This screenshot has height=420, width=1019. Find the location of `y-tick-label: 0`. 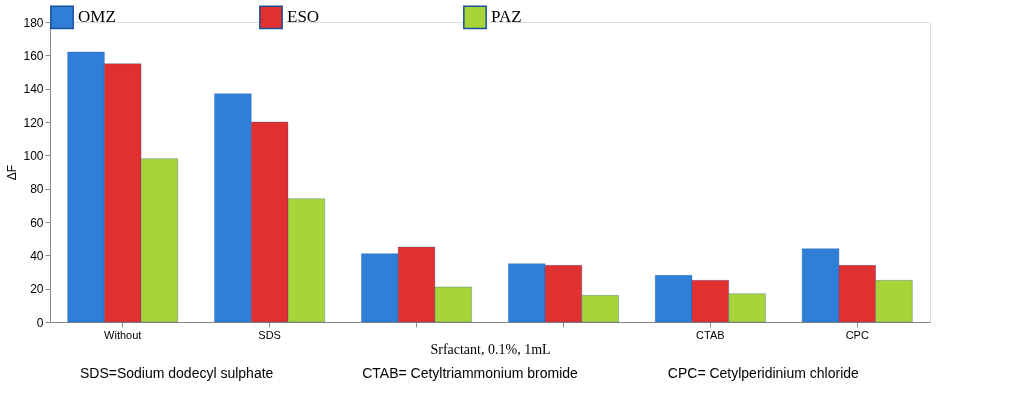

y-tick-label: 0 is located at coordinates (40, 322).